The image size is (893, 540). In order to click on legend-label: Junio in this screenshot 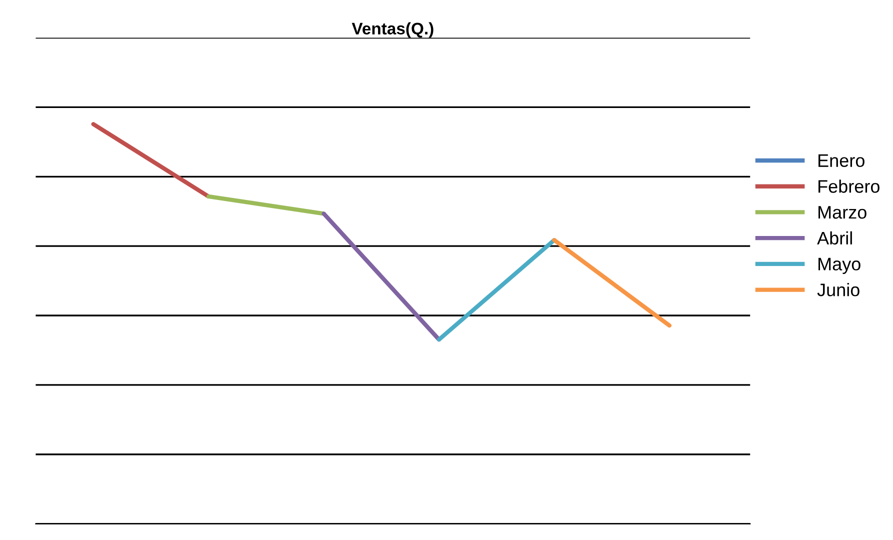, I will do `click(838, 289)`.